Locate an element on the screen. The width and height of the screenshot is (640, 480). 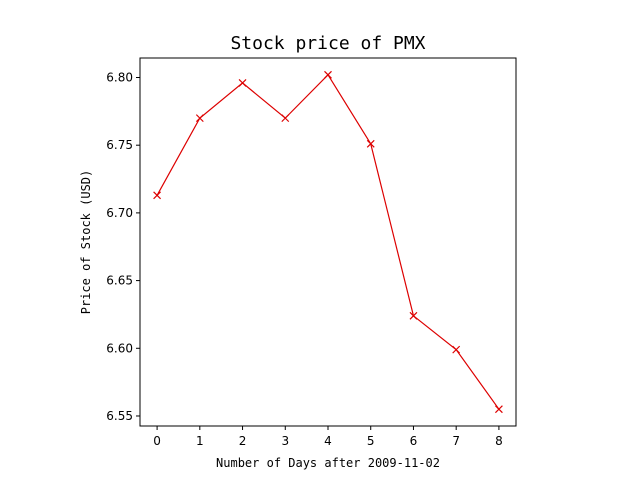
x-tick-label: 6 is located at coordinates (414, 441).